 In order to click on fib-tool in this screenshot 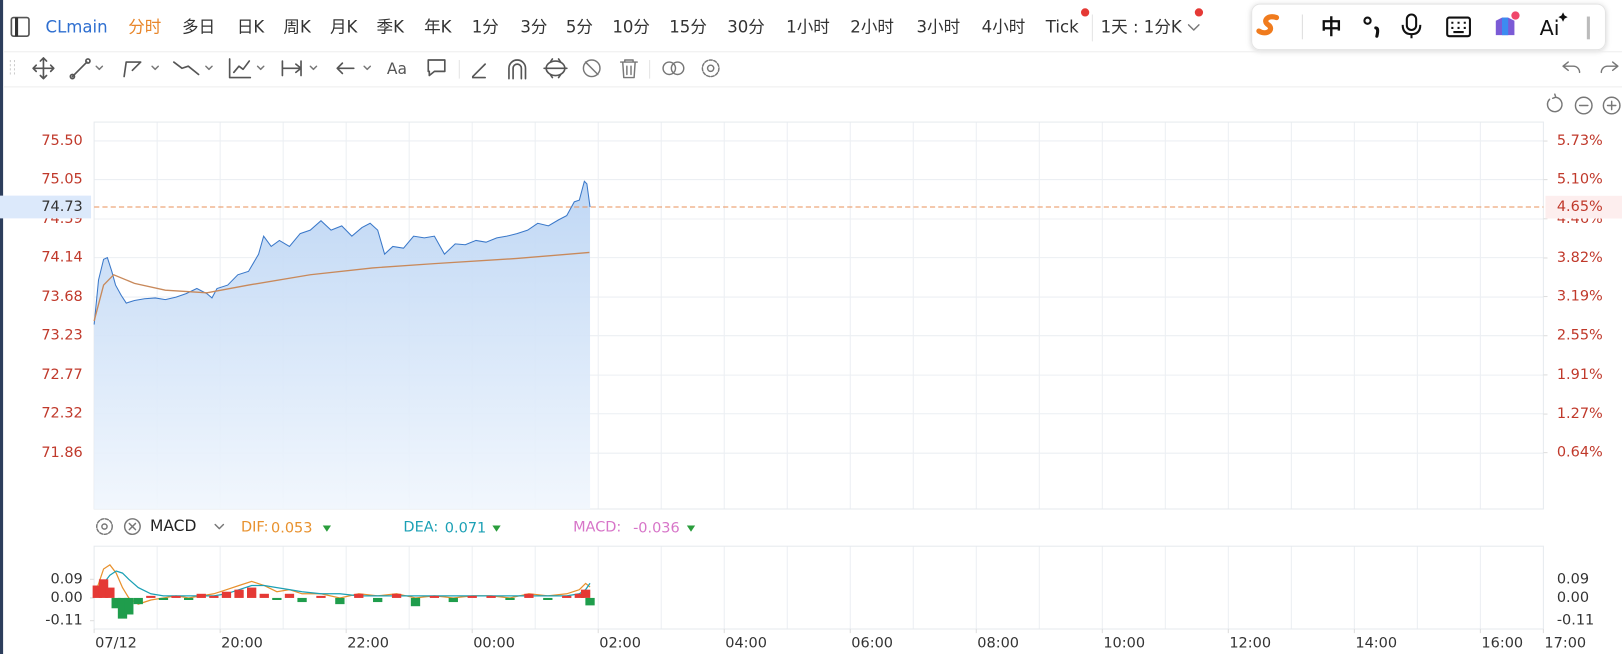, I will do `click(240, 68)`.